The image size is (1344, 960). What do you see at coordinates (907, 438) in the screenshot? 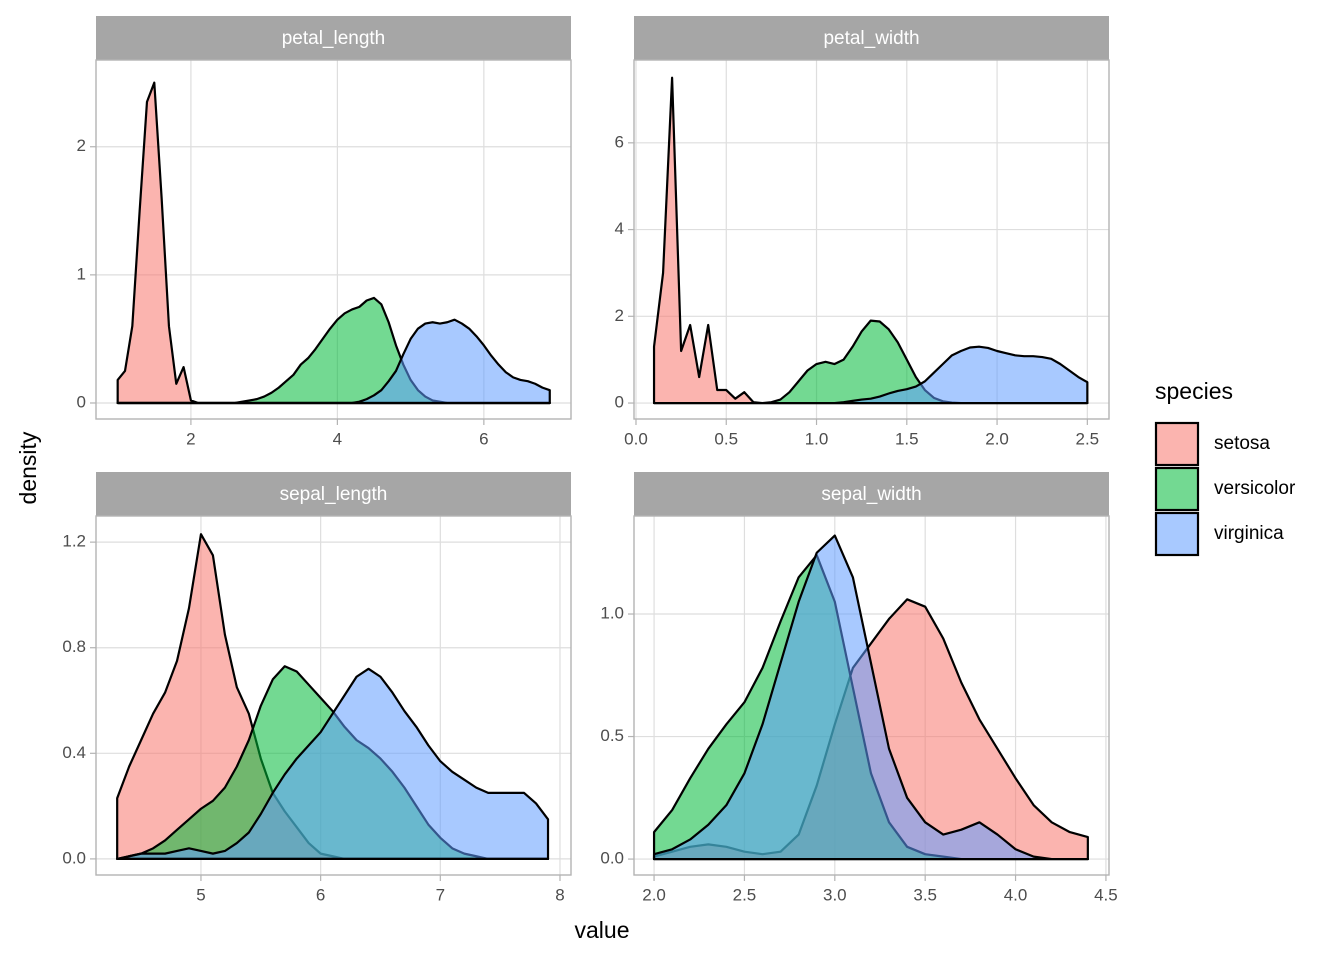
I see `x-tick-label: 1.5` at bounding box center [907, 438].